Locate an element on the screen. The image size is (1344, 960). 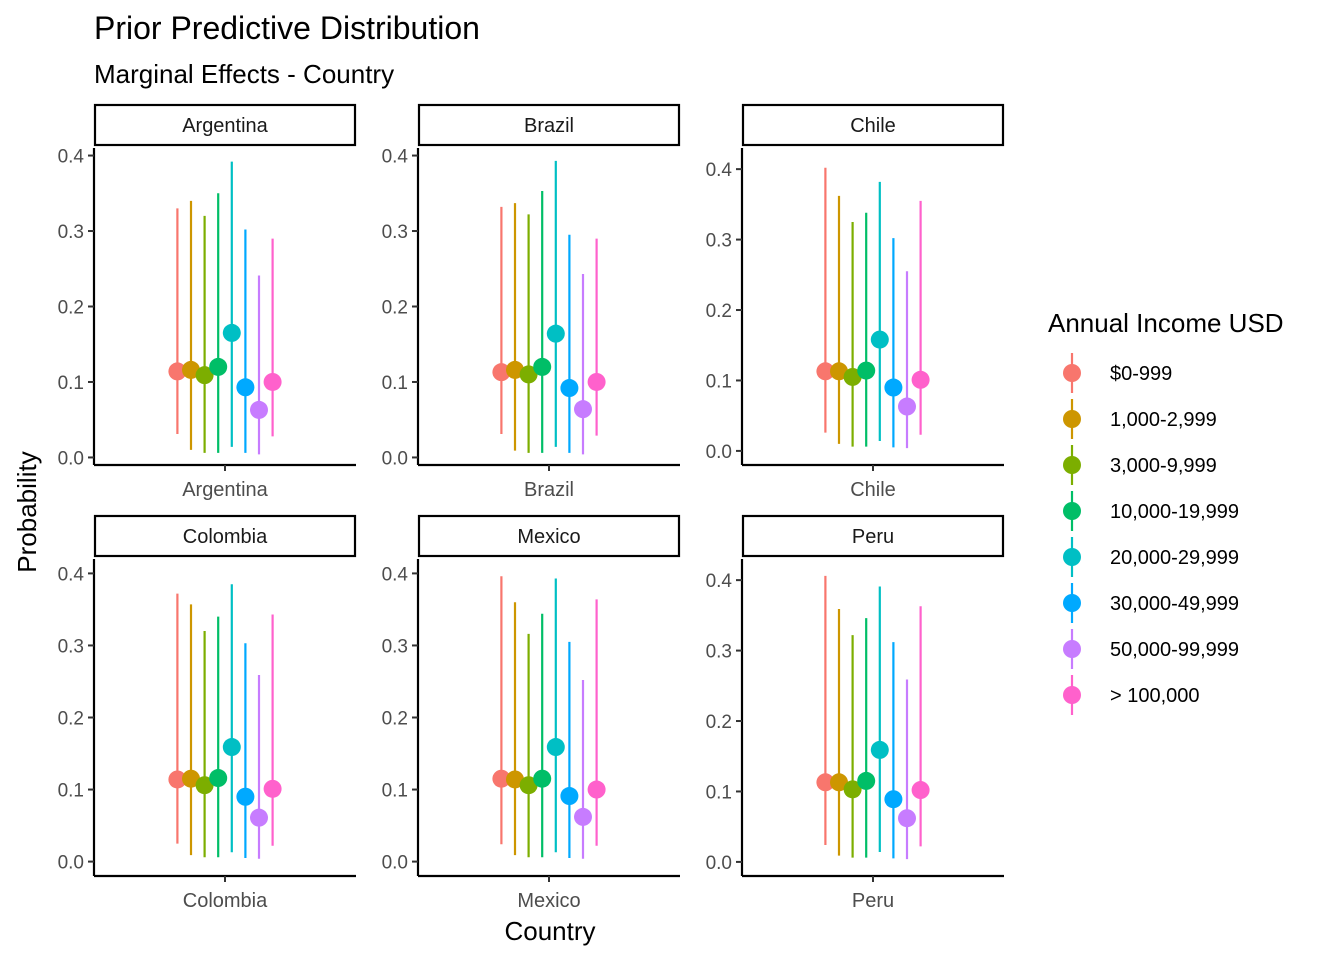
x-tick-label: Colombia is located at coordinates (225, 901).